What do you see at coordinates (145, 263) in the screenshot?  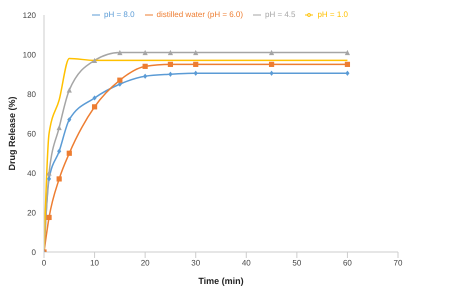 I see `x-tick-label: 20` at bounding box center [145, 263].